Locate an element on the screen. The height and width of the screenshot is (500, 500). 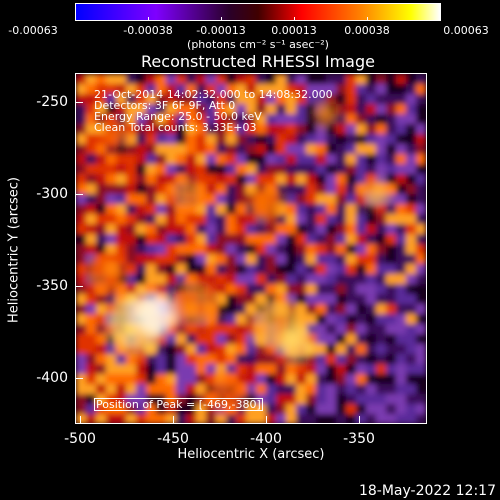
y-tick-label: -300 is located at coordinates (52, 194).